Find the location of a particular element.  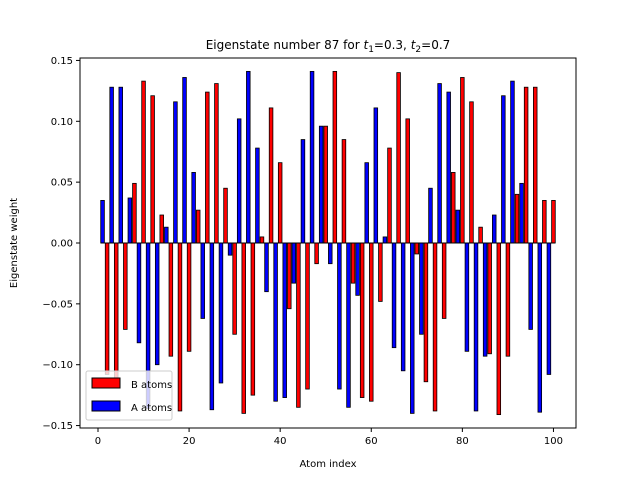

x-tick-label: 0 is located at coordinates (98, 441).